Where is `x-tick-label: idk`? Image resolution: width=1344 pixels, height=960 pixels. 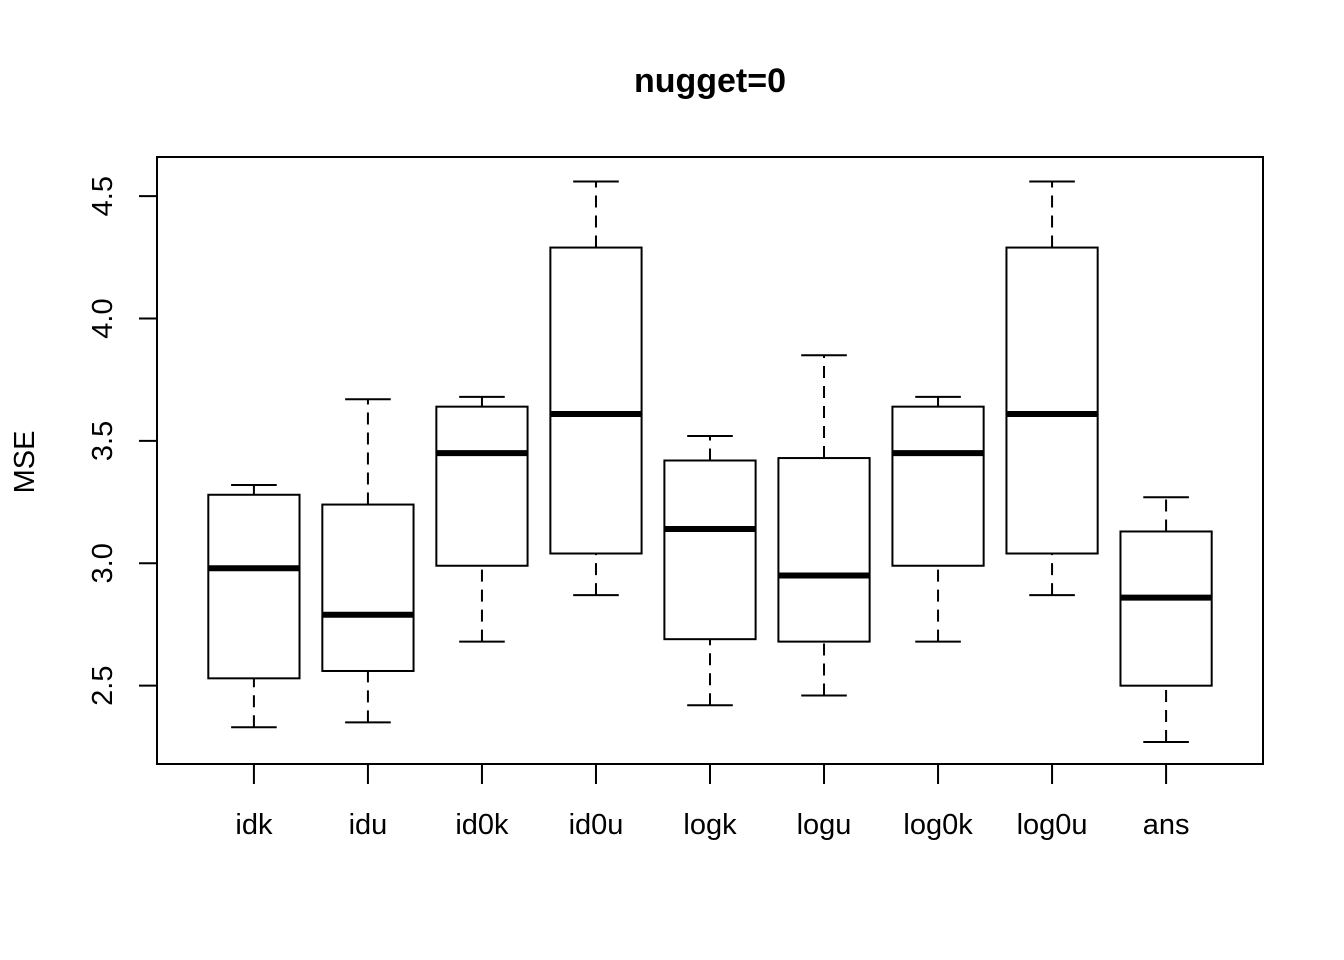
x-tick-label: idk is located at coordinates (254, 825).